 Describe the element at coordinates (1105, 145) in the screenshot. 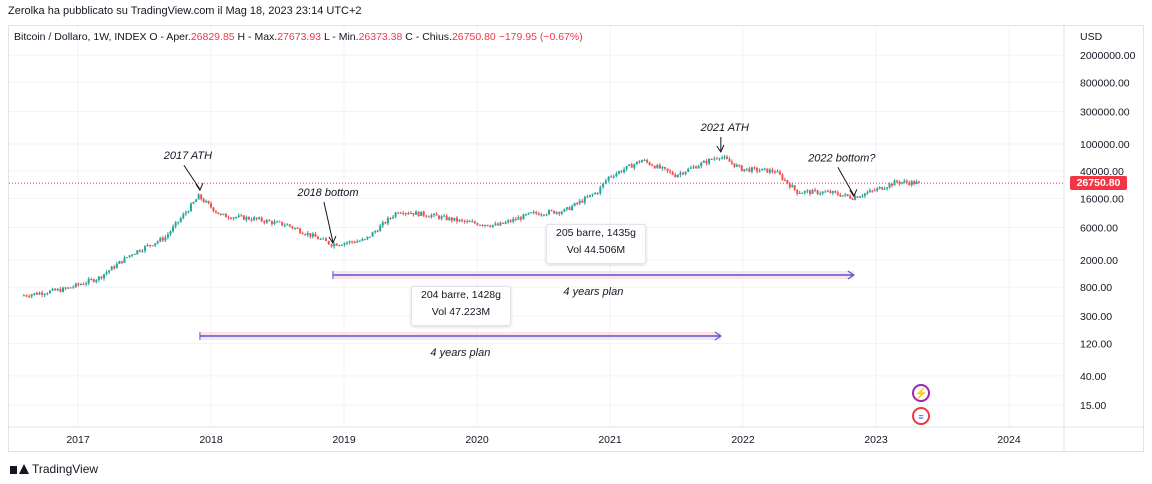

I see `y-tick-label: 100000.00` at that location.